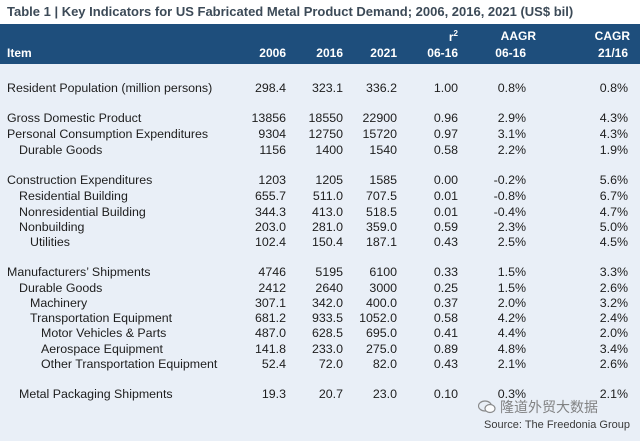 The image size is (640, 441). I want to click on cell-cagr: 5.6%, so click(613, 180).